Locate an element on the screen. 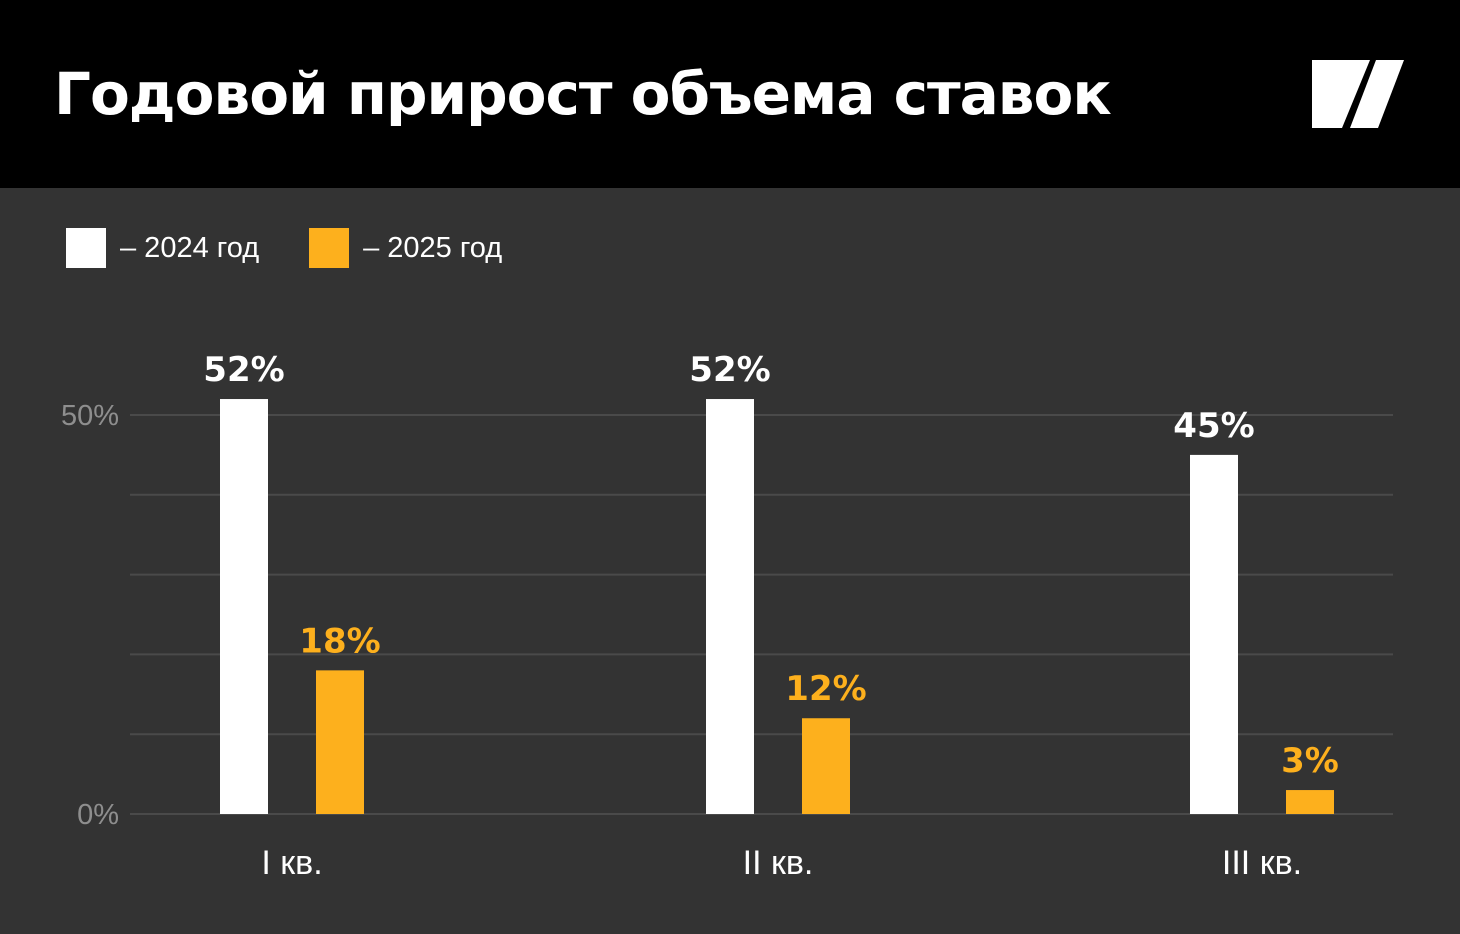 Image resolution: width=1460 pixels, height=934 pixels. category-label: III кв. is located at coordinates (1262, 863).